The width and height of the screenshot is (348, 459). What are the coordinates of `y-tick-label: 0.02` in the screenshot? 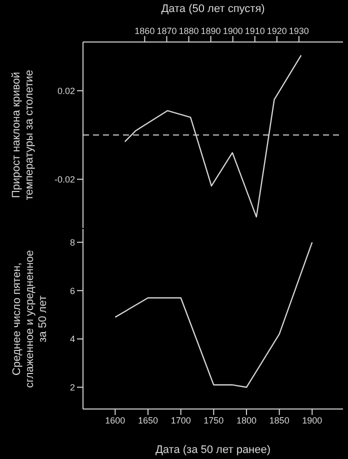 It's located at (66, 91).